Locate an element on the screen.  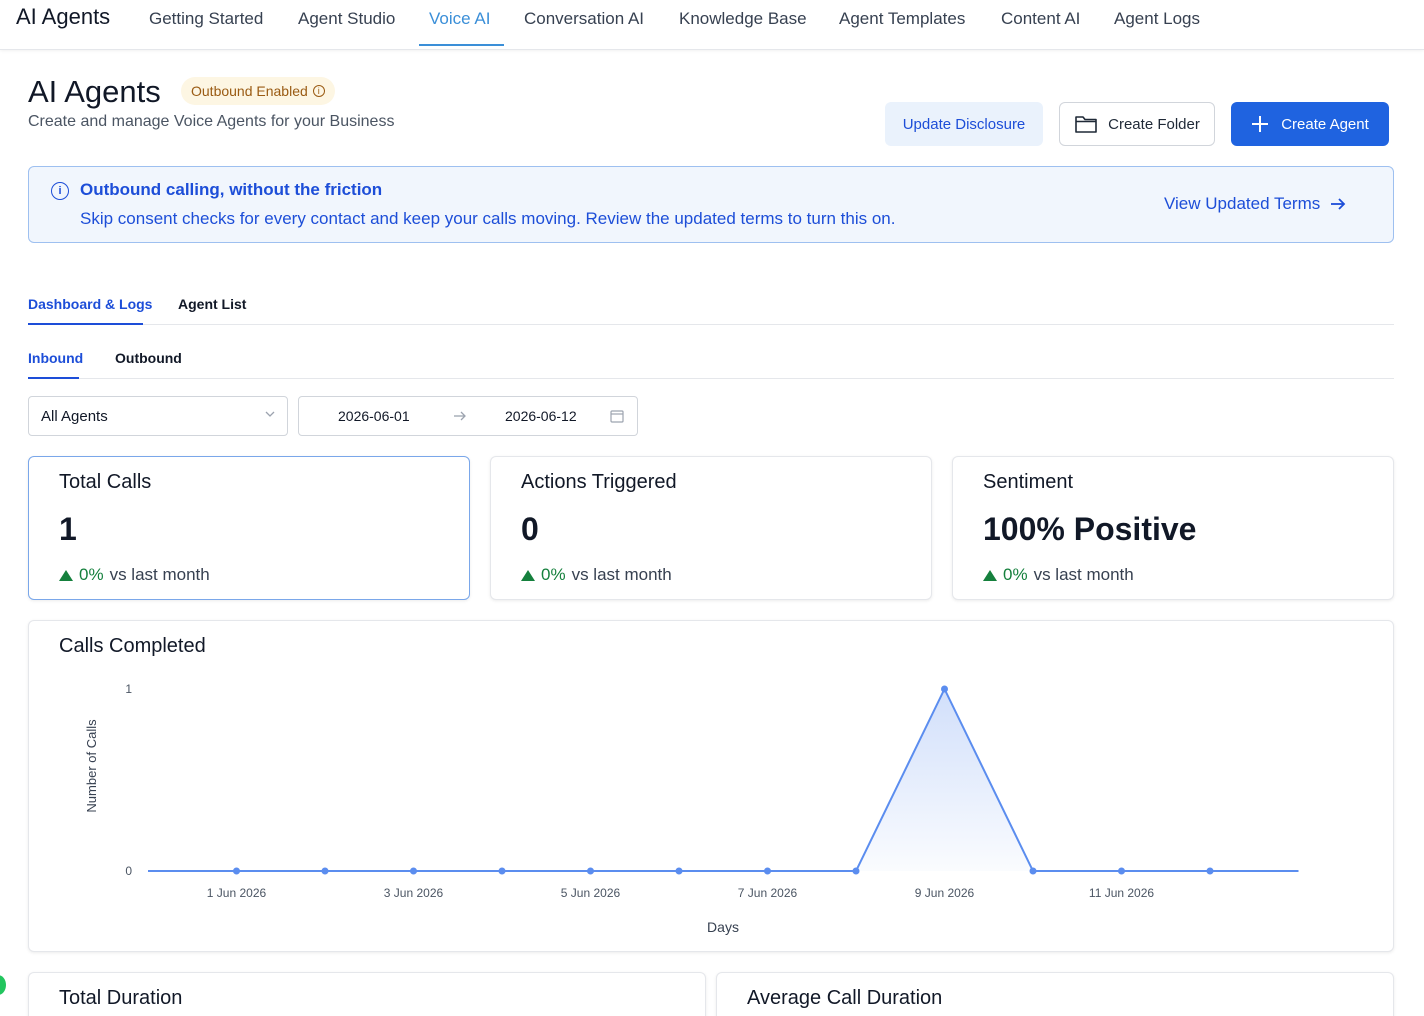
update-disclosure-label: Update Disclosure is located at coordinates (964, 124).